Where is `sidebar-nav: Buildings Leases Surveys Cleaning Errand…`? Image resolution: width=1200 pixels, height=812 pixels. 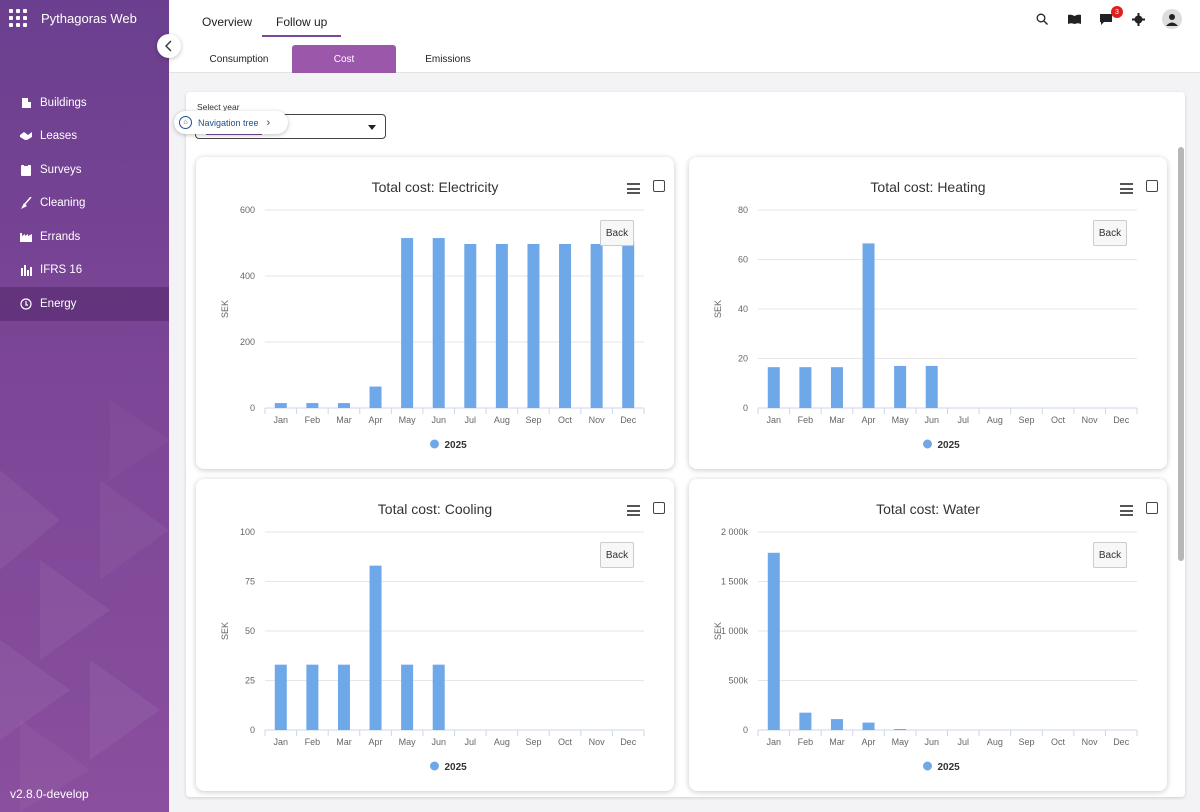 sidebar-nav: Buildings Leases Surveys Cleaning Errand… is located at coordinates (84, 203).